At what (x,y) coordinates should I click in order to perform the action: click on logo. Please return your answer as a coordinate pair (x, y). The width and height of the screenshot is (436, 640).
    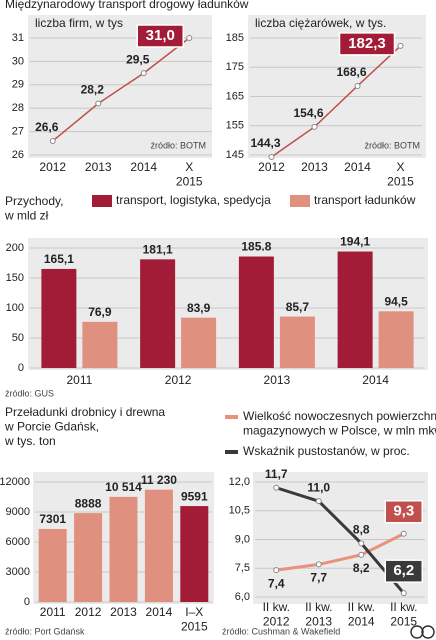
    Looking at the image, I should click on (422, 632).